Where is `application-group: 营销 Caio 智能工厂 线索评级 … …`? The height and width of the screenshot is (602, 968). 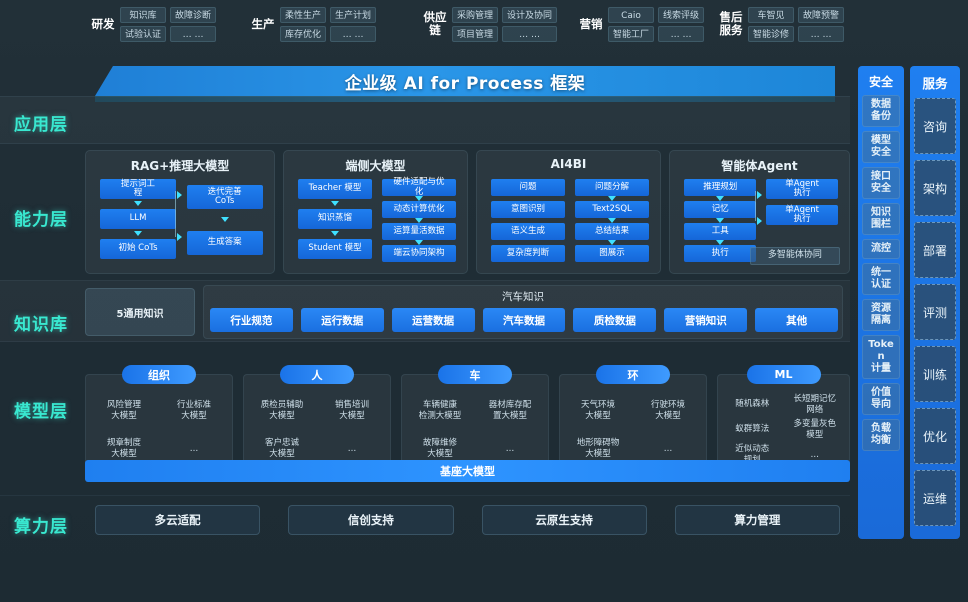 application-group: 营销 Caio 智能工厂 线索评级 … … is located at coordinates (641, 24).